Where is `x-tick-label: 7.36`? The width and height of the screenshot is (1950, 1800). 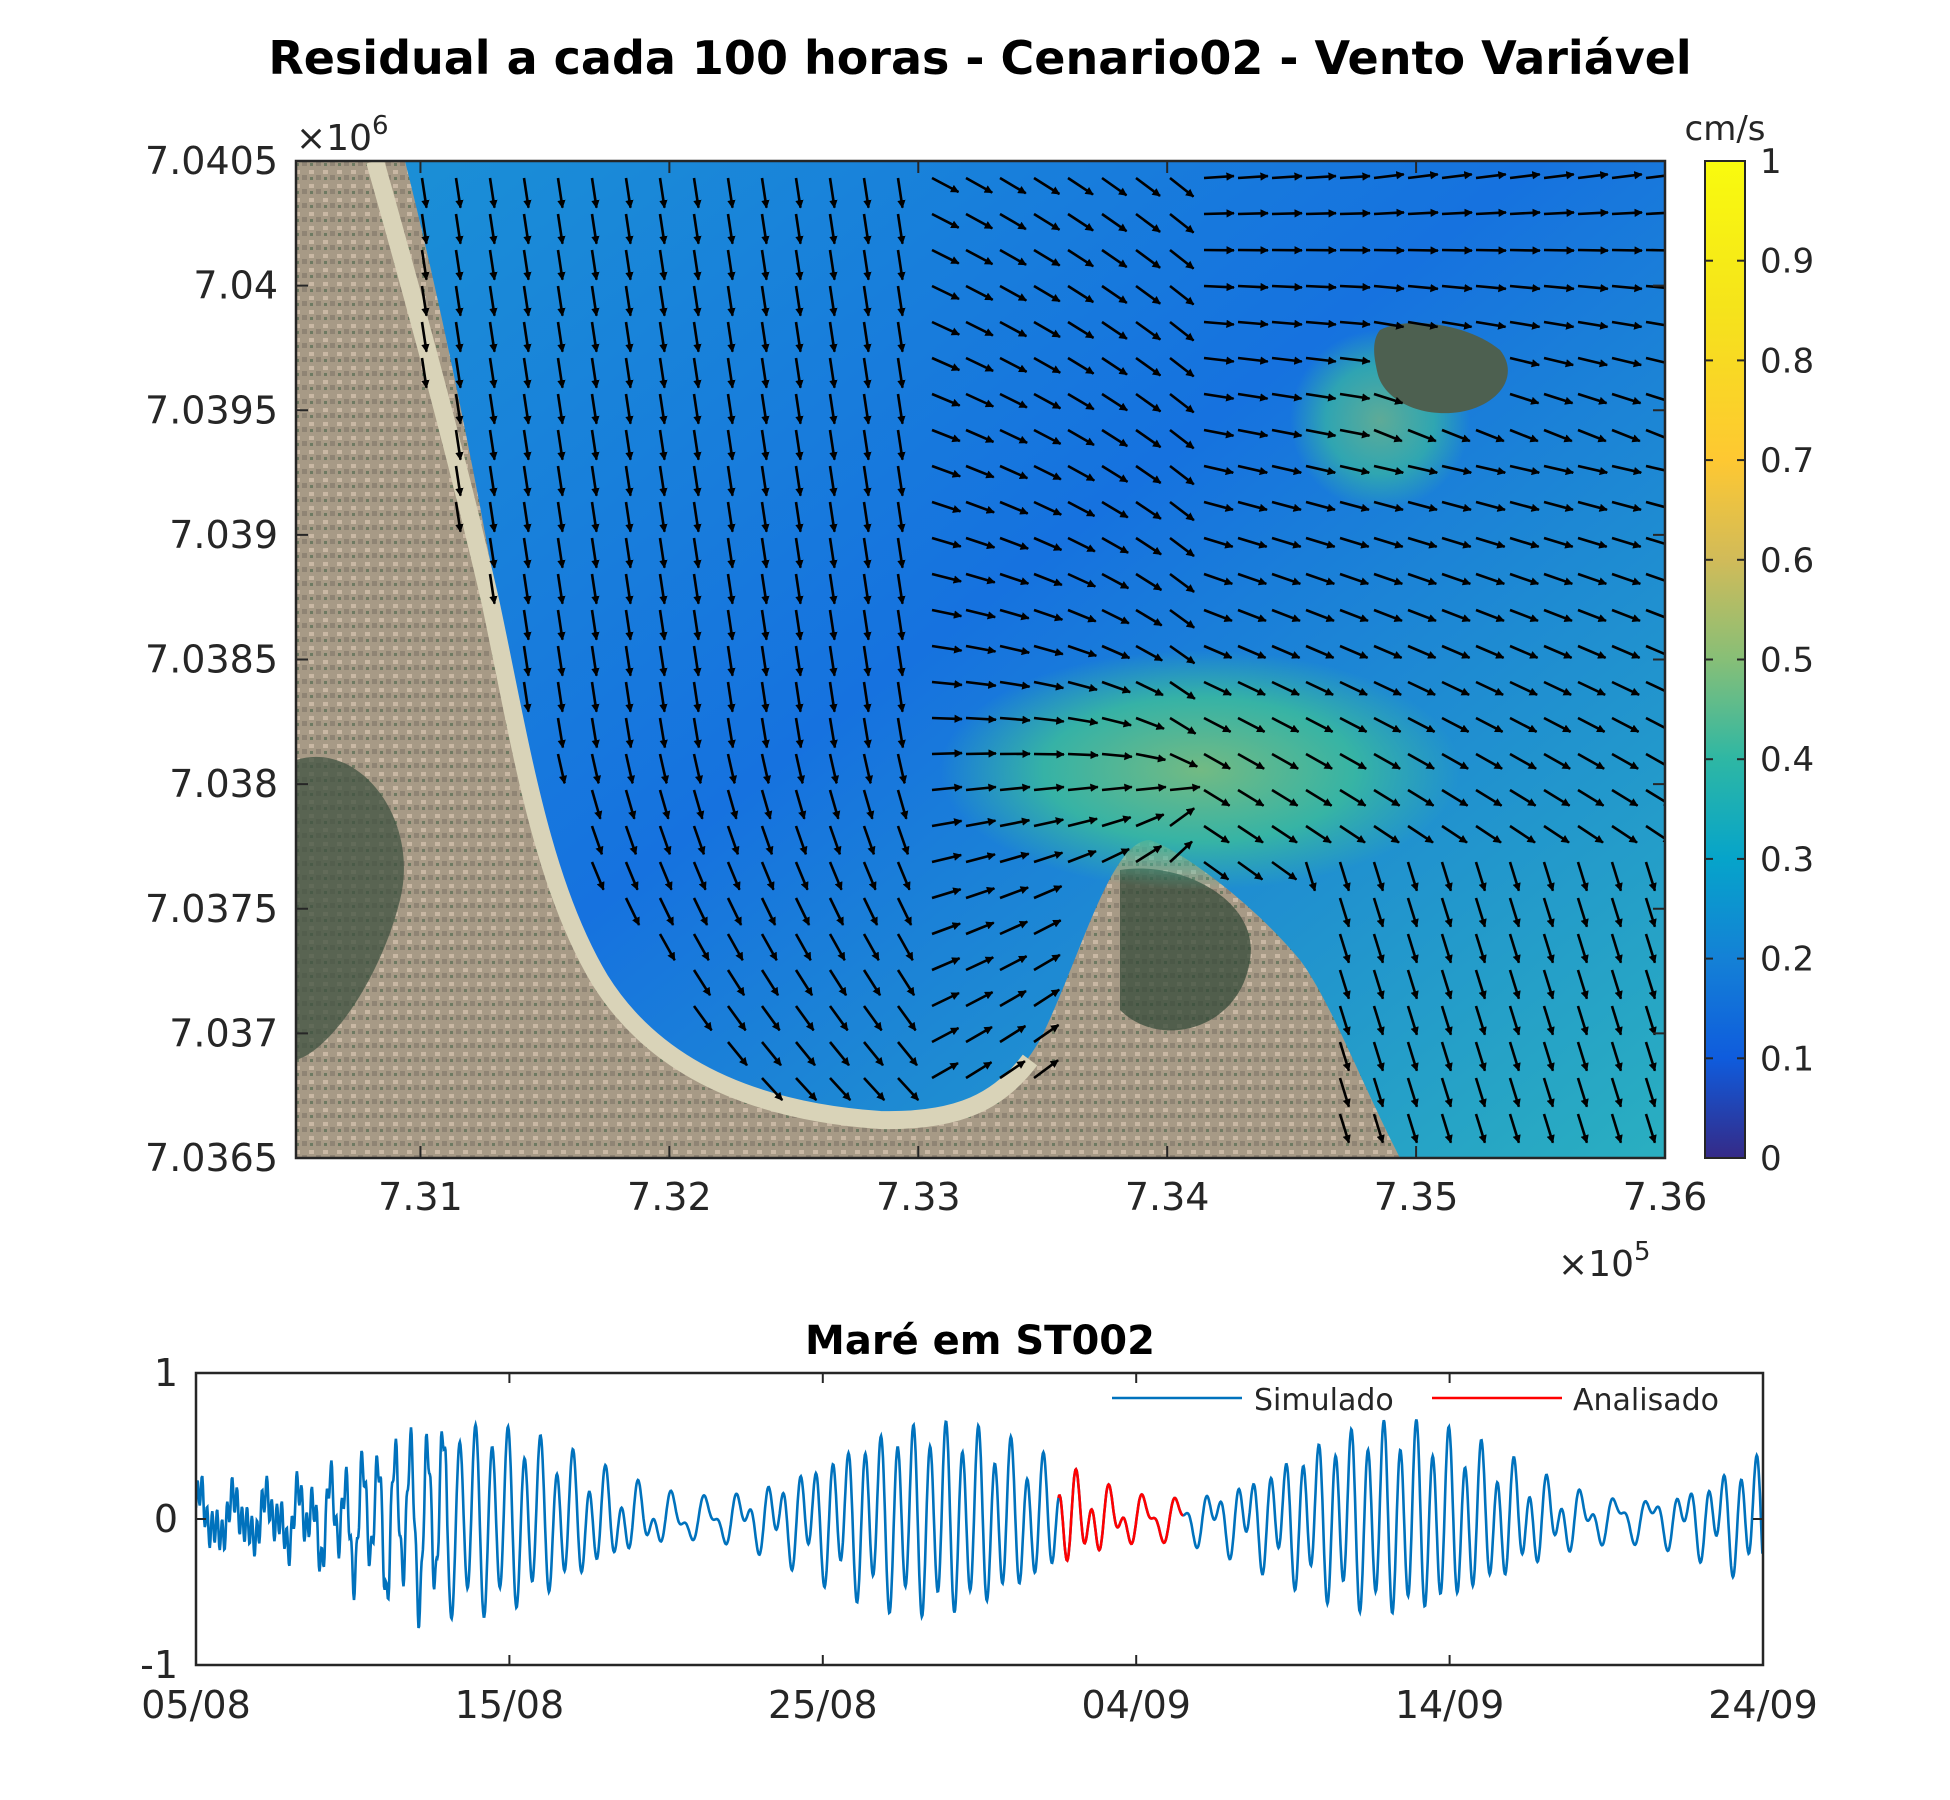 x-tick-label: 7.36 is located at coordinates (1665, 1197).